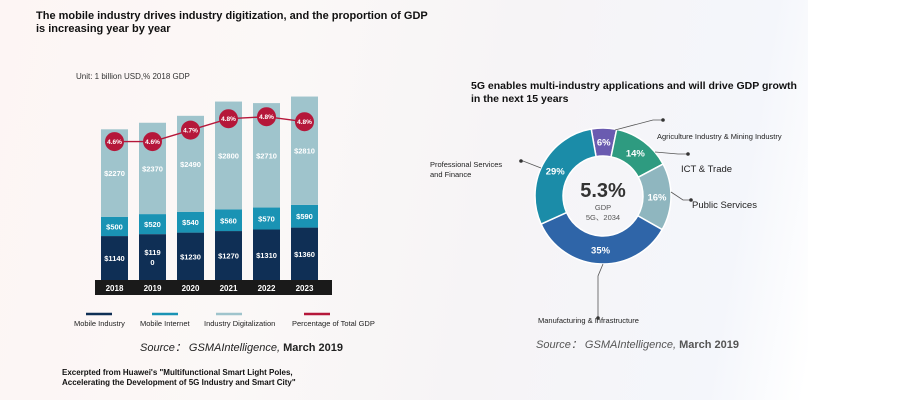 The height and width of the screenshot is (400, 900). Describe the element at coordinates (267, 288) in the screenshot. I see `x-tick-label: 2022` at that location.